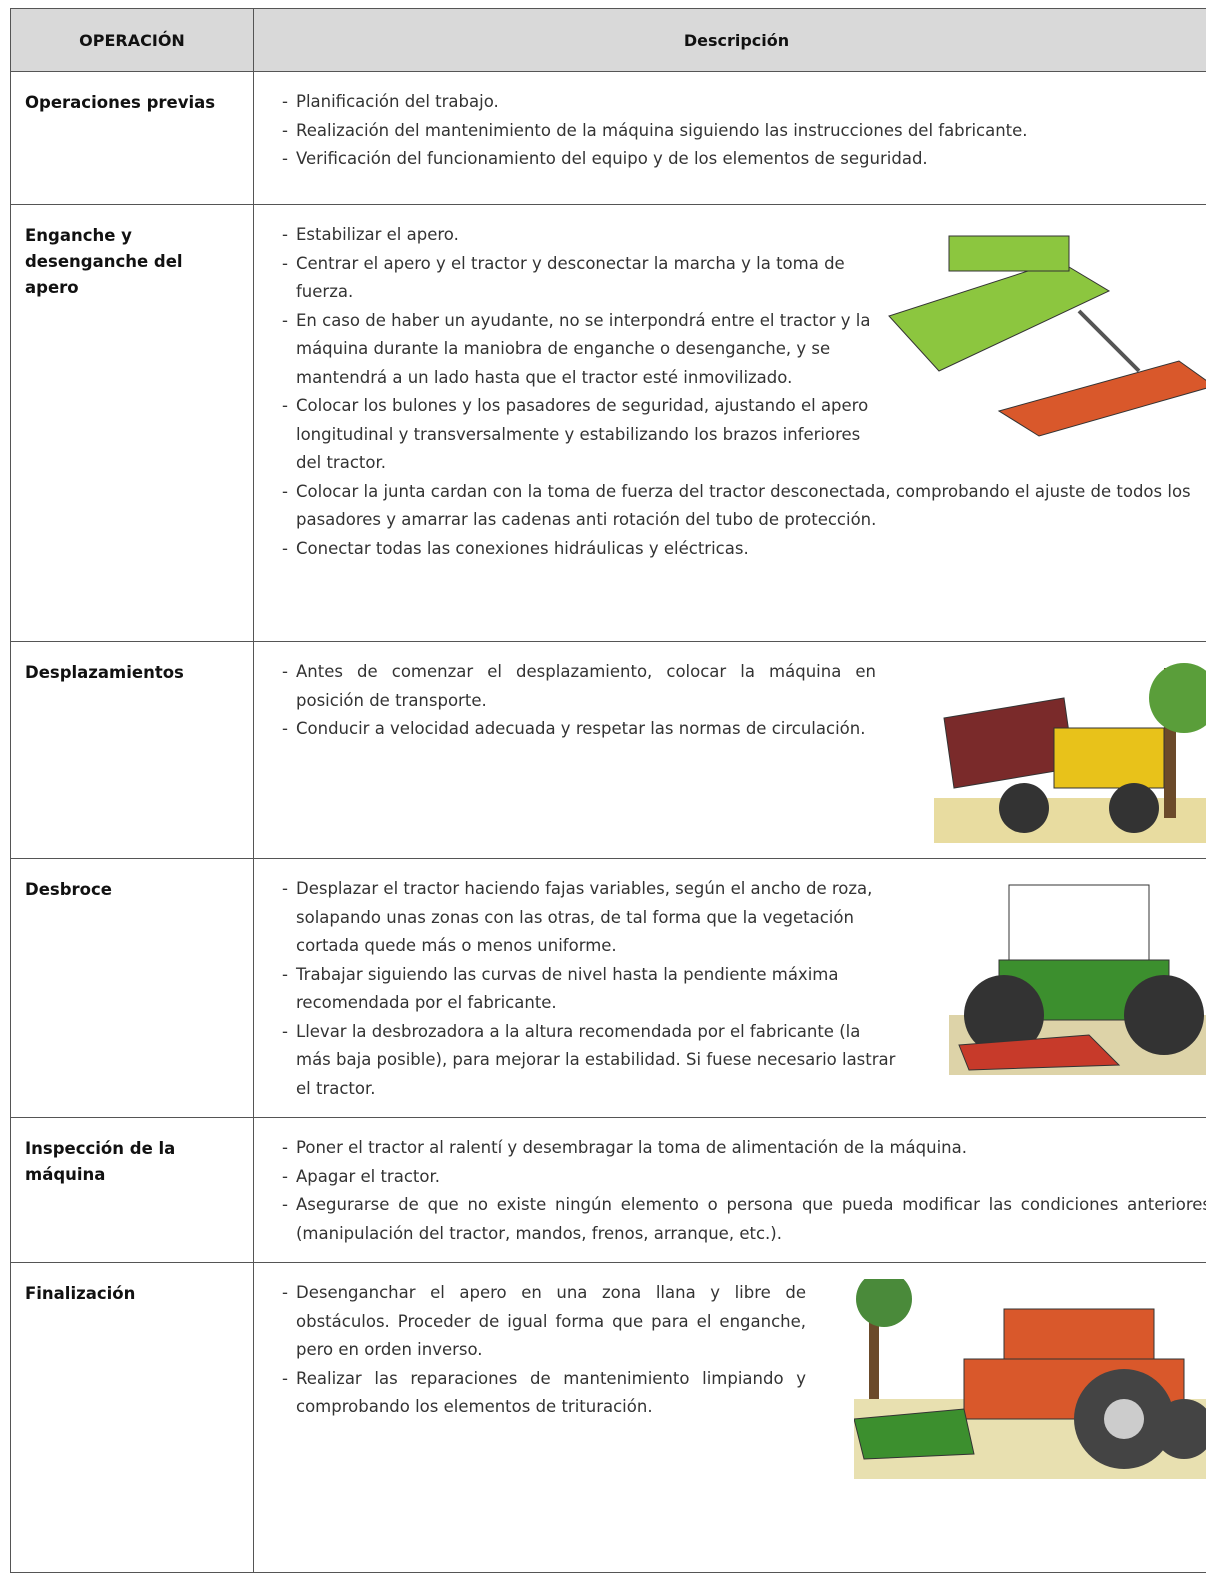  Describe the element at coordinates (746, 1177) in the screenshot. I see `description-item: Apagar el tractor.` at that location.